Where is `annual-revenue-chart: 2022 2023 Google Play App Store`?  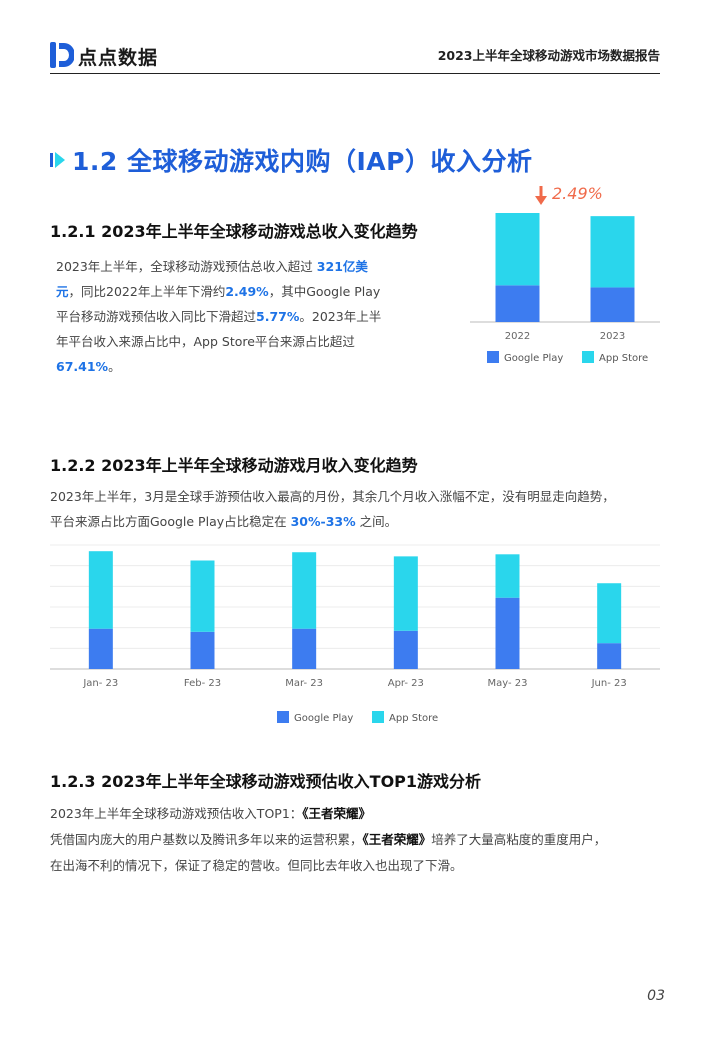
annual-revenue-chart: 2022 2023 Google Play App Store is located at coordinates (565, 288).